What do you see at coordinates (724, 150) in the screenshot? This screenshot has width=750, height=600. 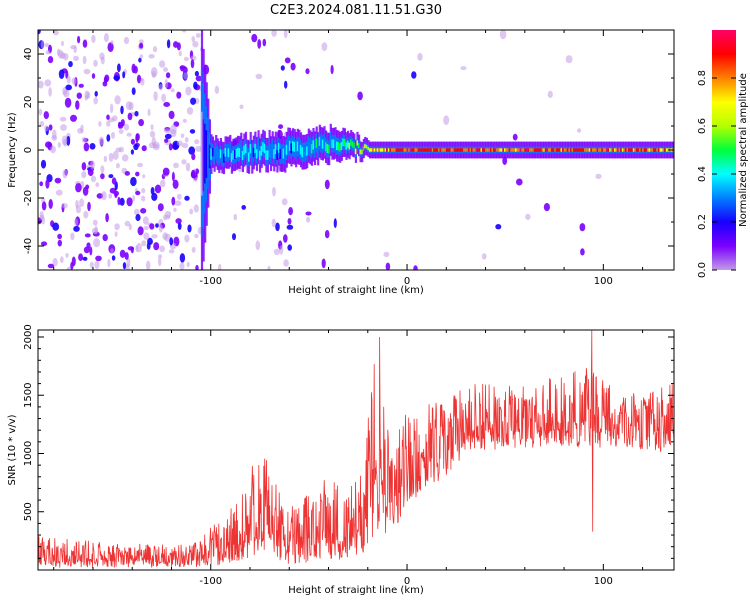 I see `colorbar-gradient` at bounding box center [724, 150].